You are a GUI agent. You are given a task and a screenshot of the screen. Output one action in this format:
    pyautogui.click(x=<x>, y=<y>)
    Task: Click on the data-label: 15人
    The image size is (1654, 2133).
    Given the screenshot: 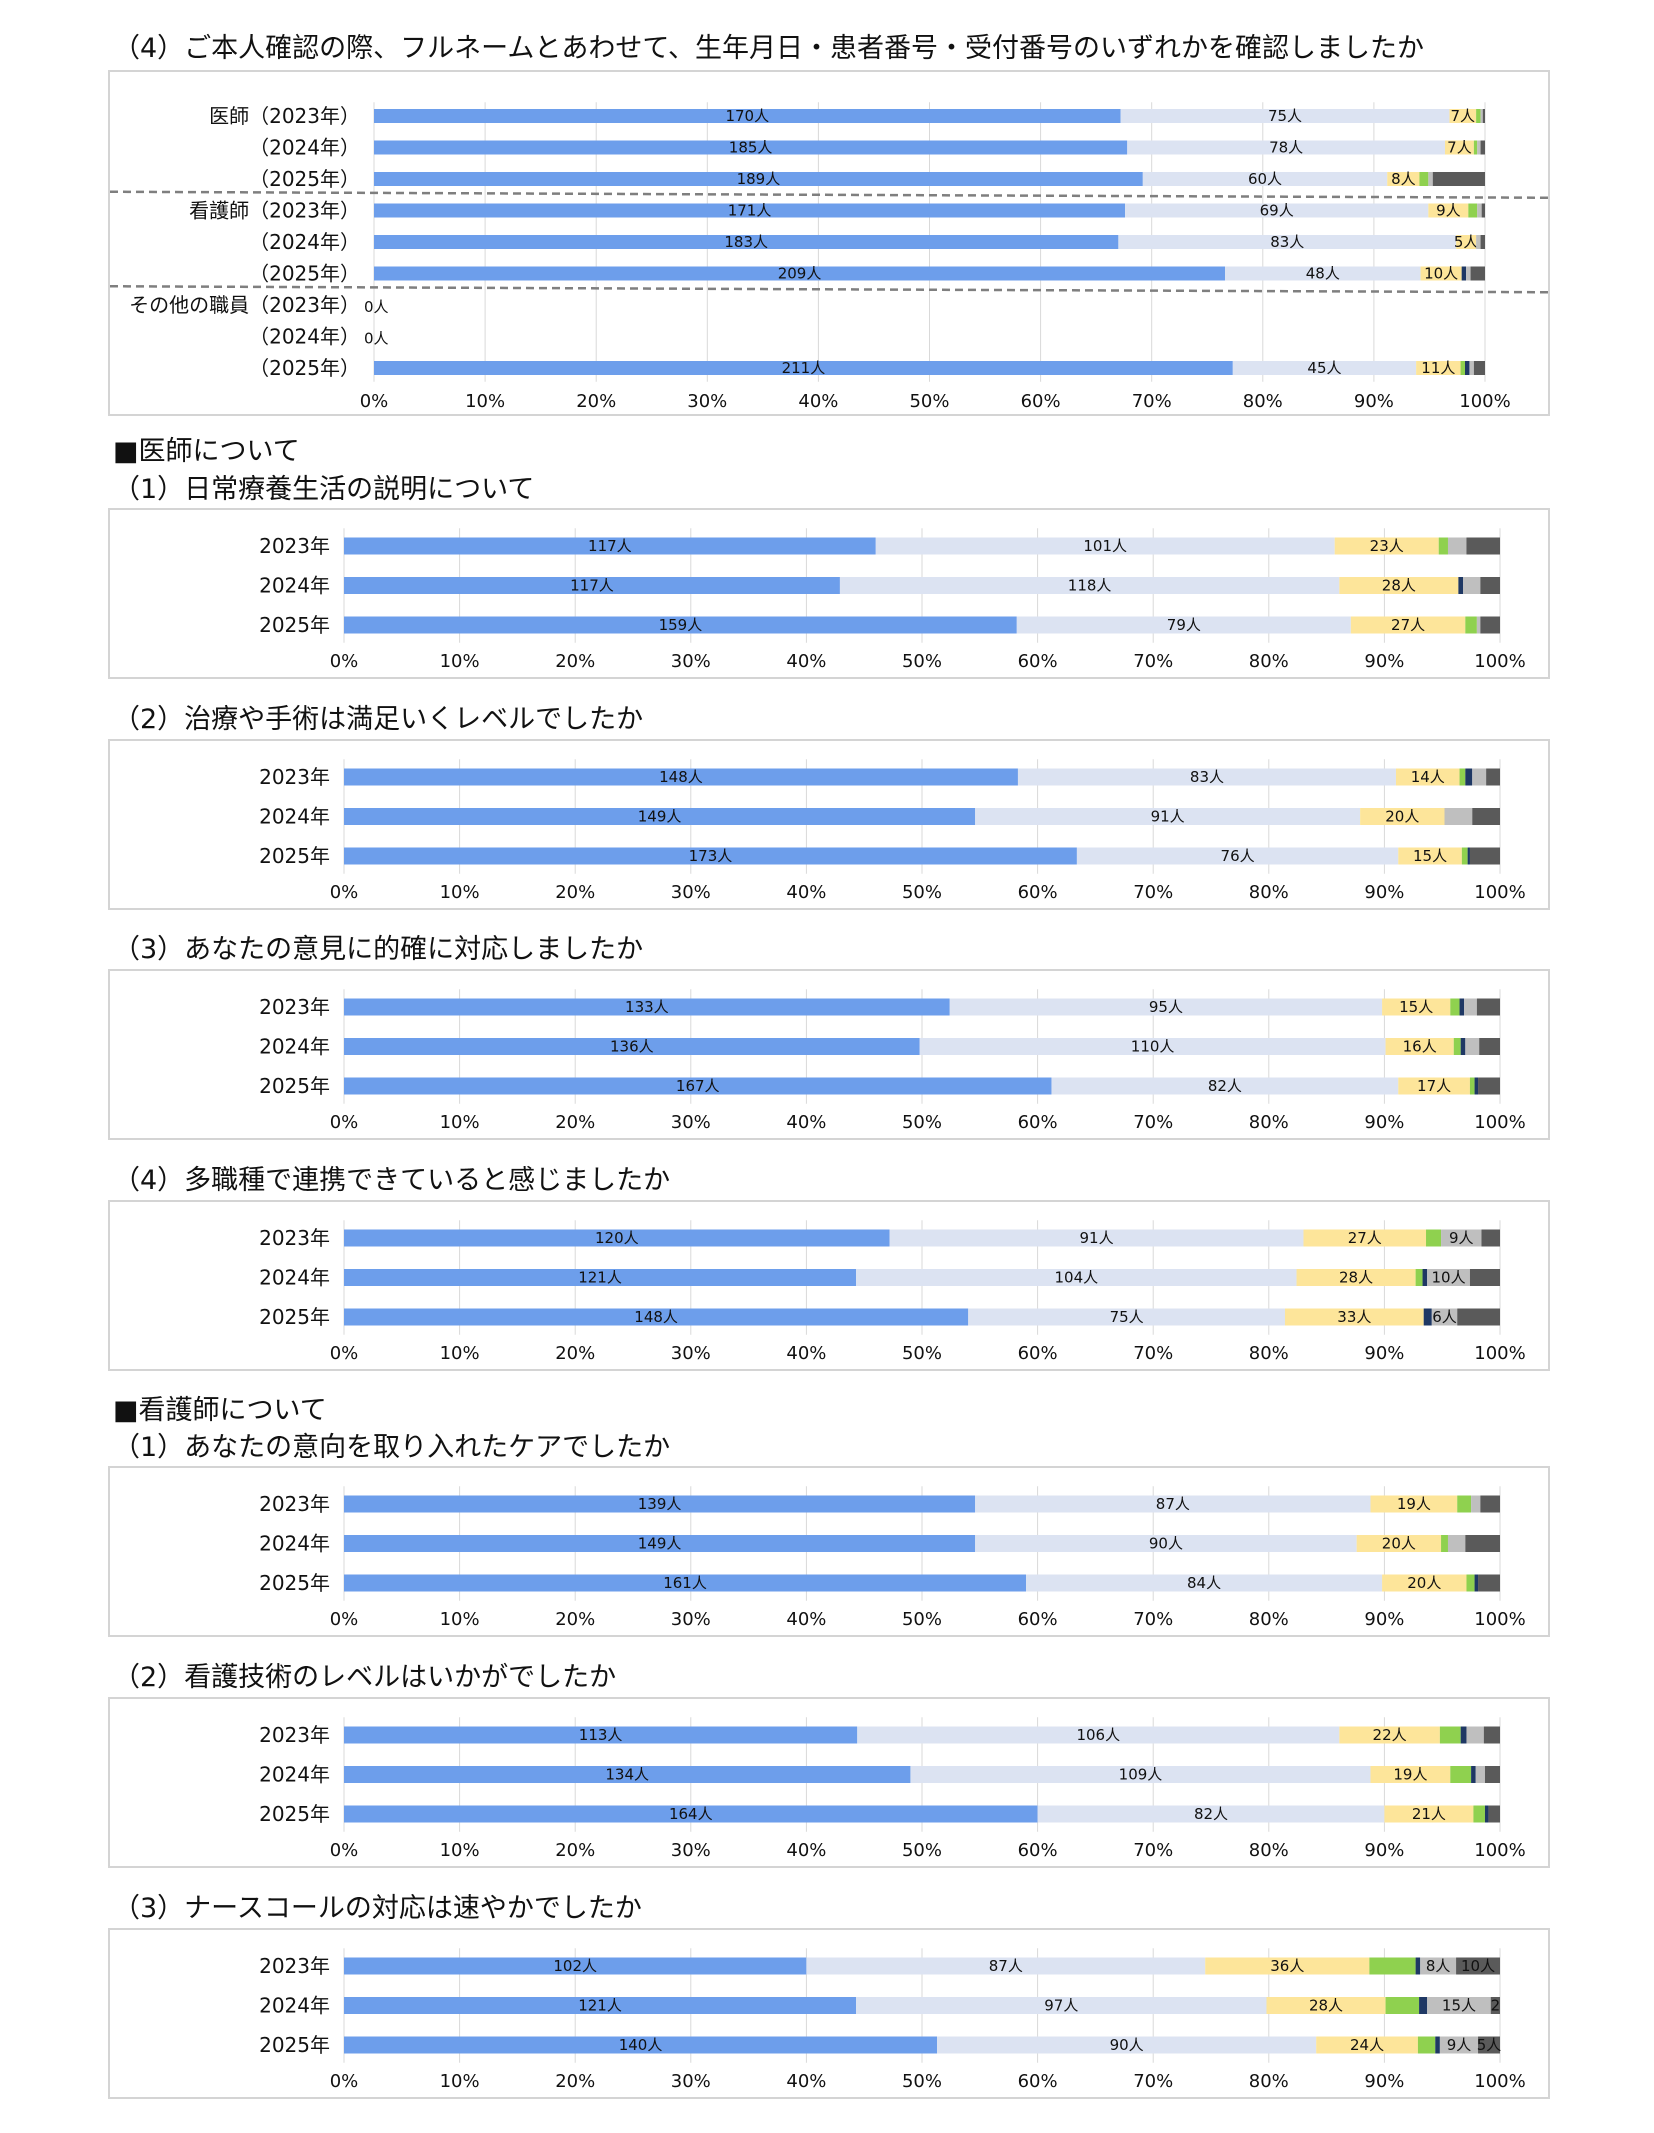 What is the action you would take?
    pyautogui.click(x=1416, y=1007)
    